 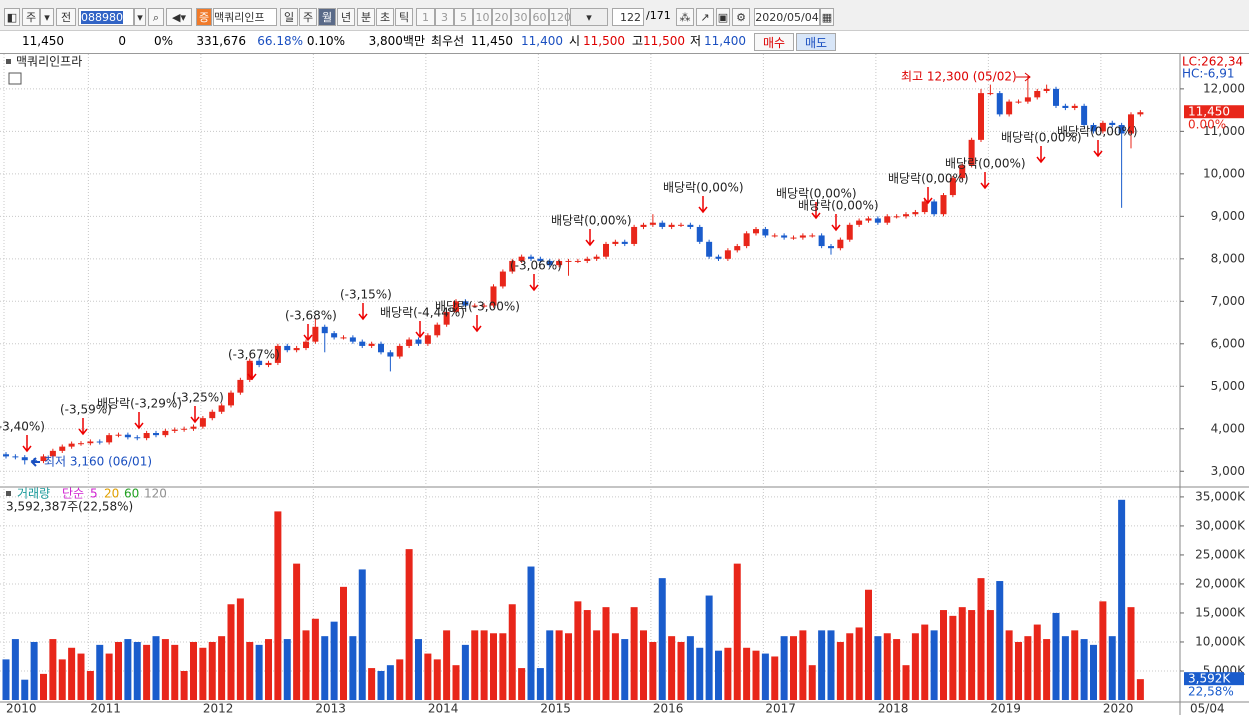 What do you see at coordinates (816, 42) in the screenshot?
I see `sell-button: 매도` at bounding box center [816, 42].